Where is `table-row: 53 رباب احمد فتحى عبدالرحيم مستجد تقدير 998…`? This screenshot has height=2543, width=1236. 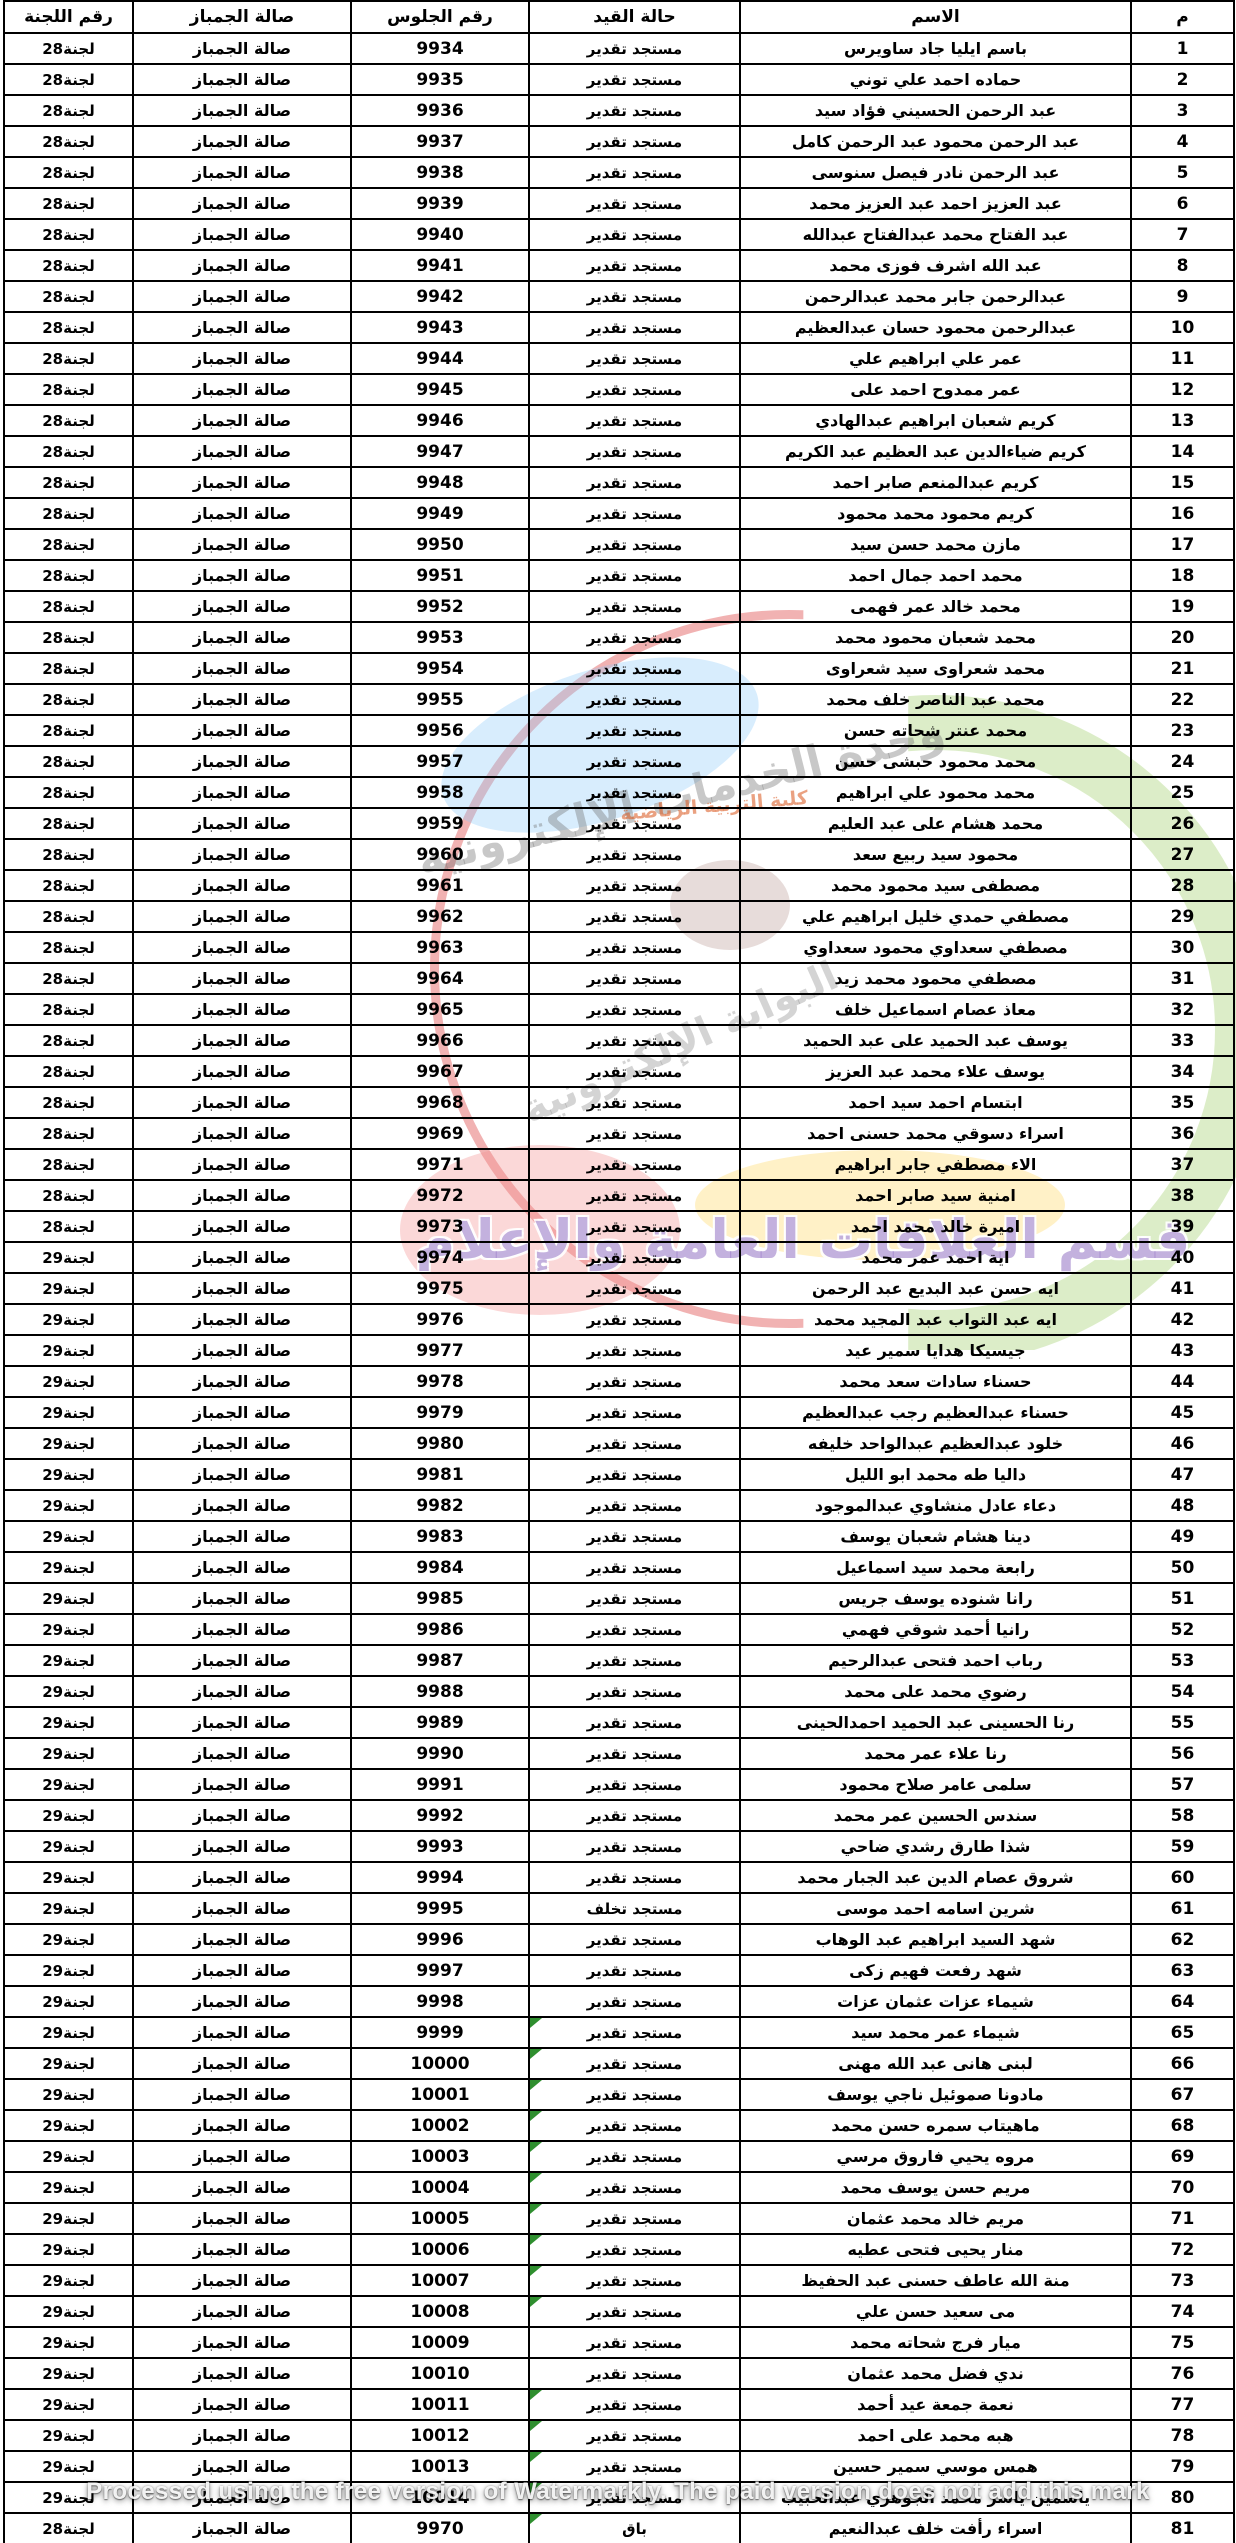
table-row: 53 رباب احمد فتحى عبدالرحيم مستجد تقدير 998… is located at coordinates (619, 1660).